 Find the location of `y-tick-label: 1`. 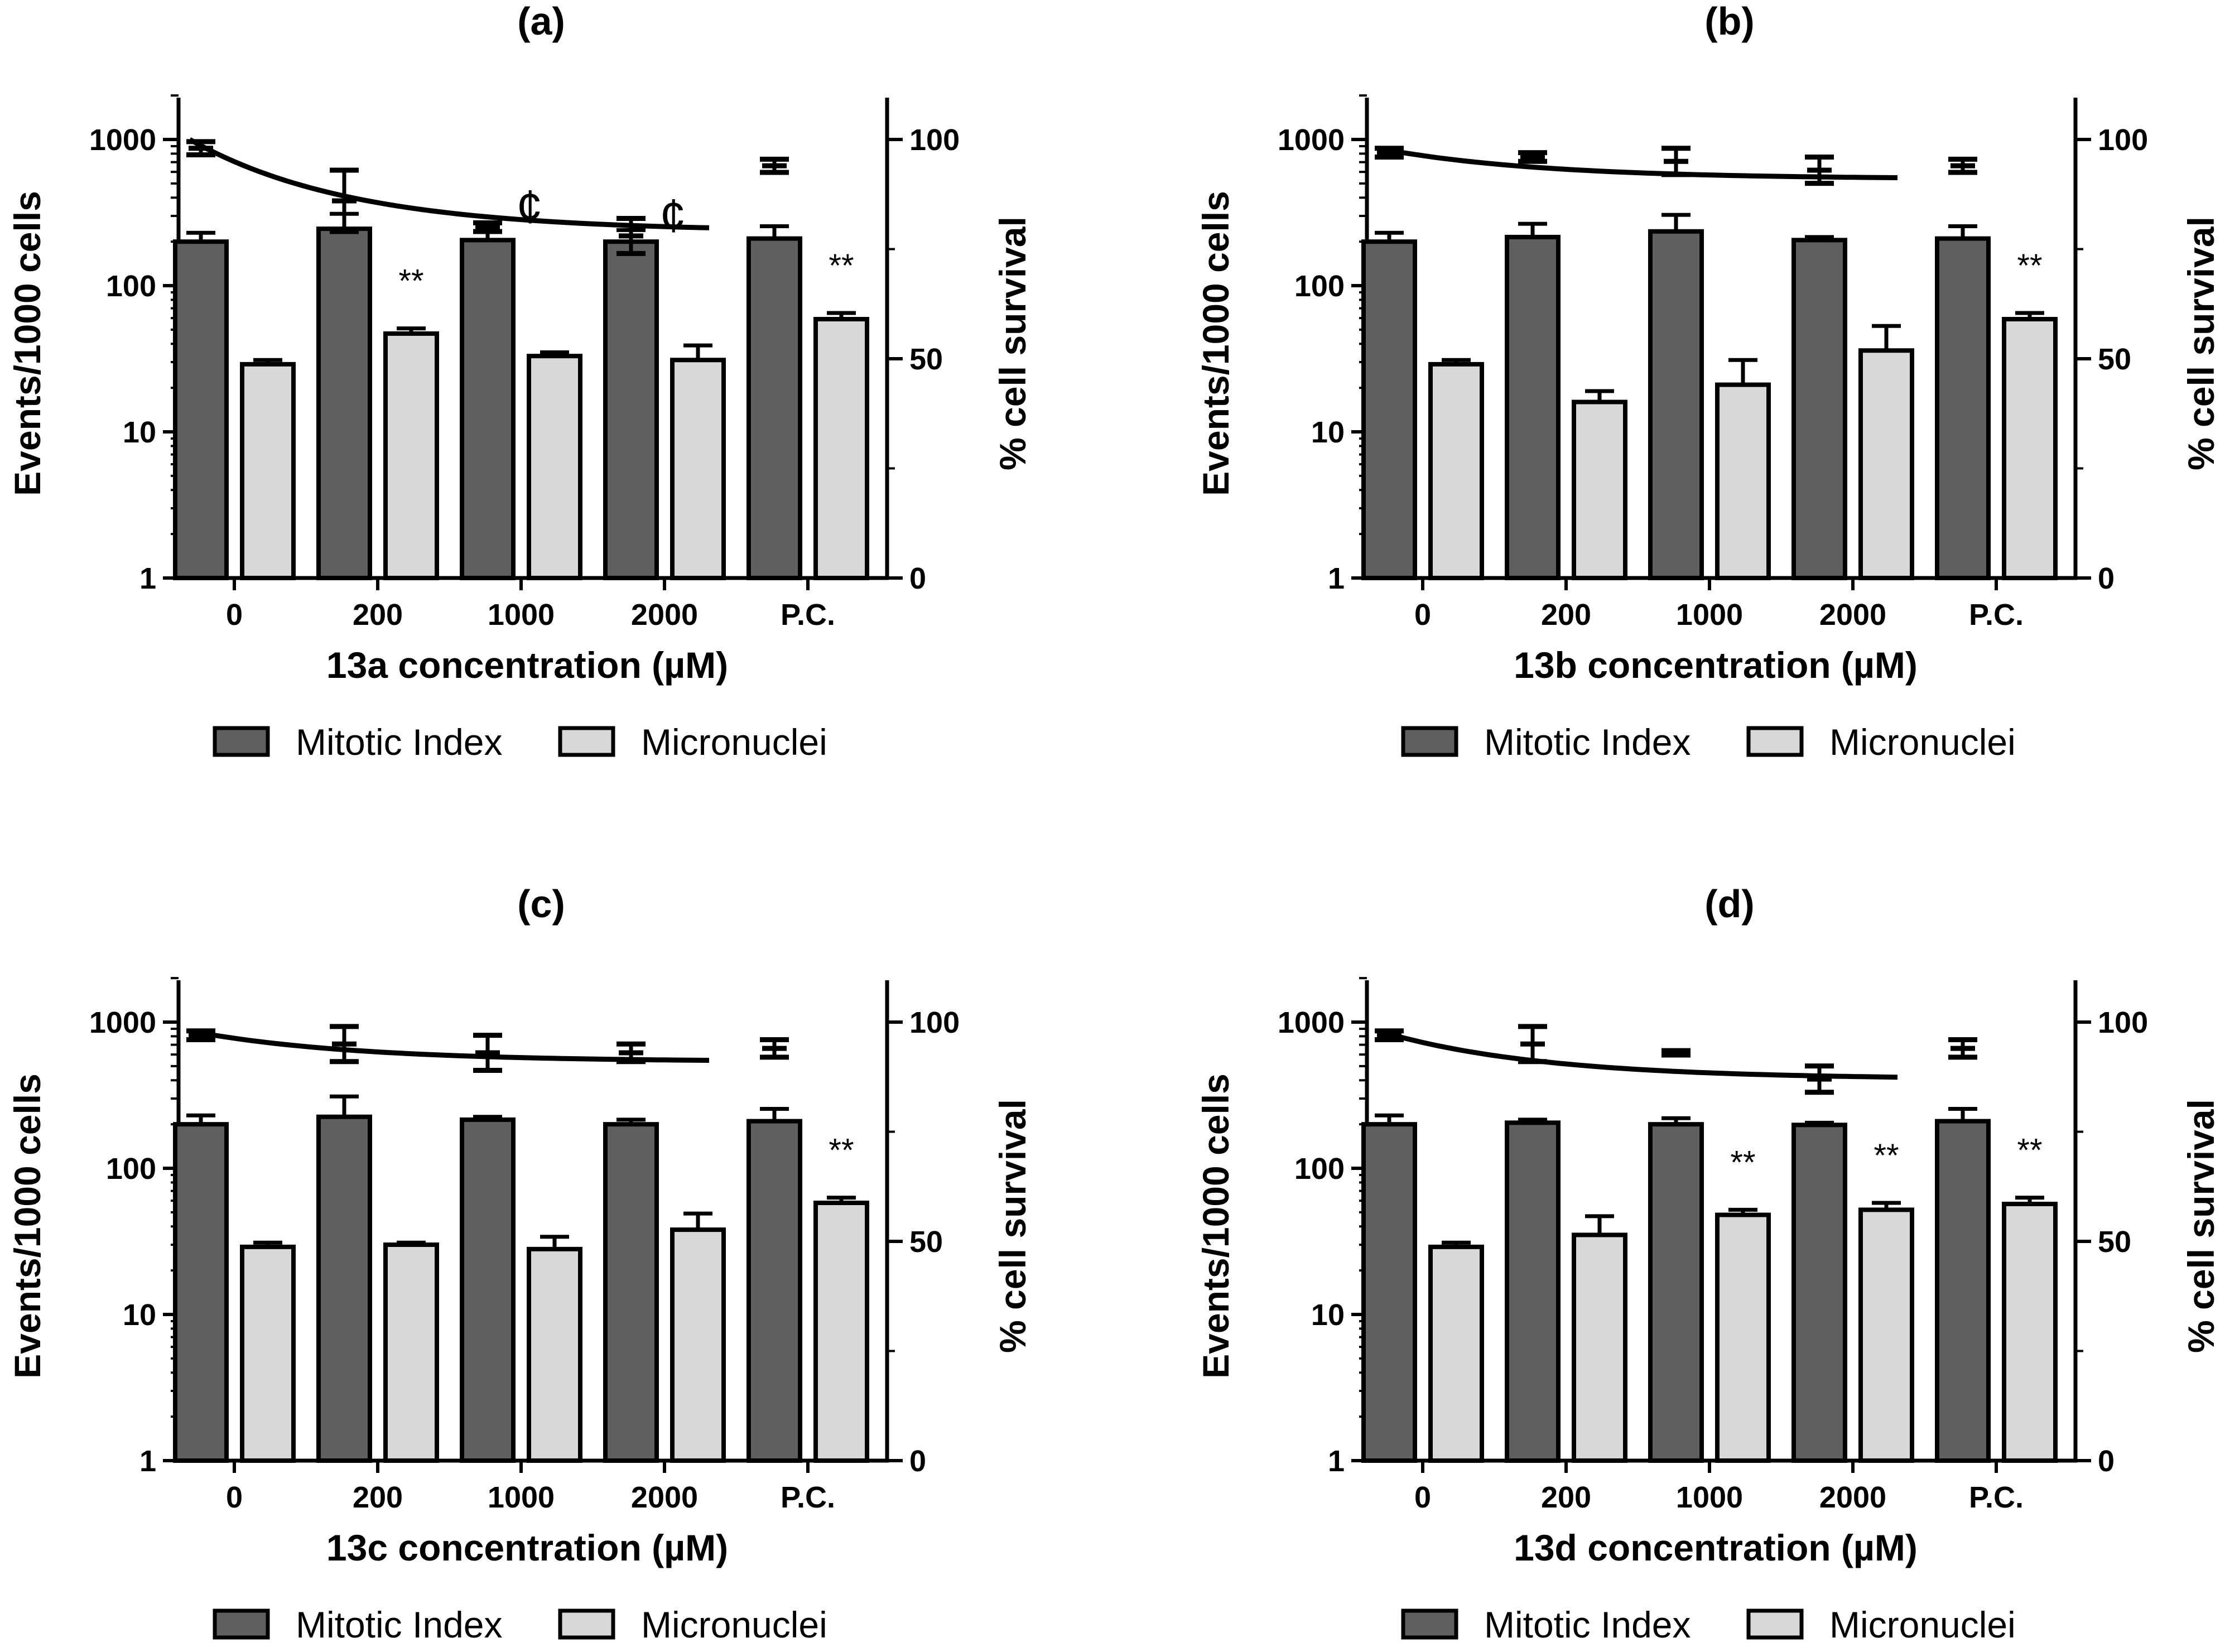

y-tick-label: 1 is located at coordinates (147, 1461).